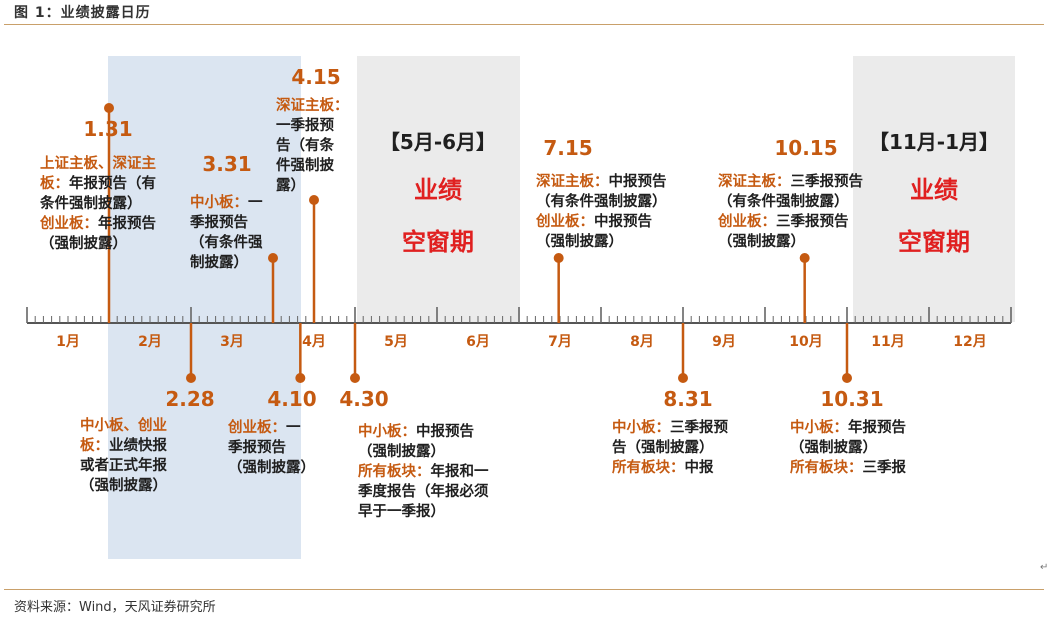 The width and height of the screenshot is (1048, 618). I want to click on event-desc-line: 中小板：一, so click(226, 202).